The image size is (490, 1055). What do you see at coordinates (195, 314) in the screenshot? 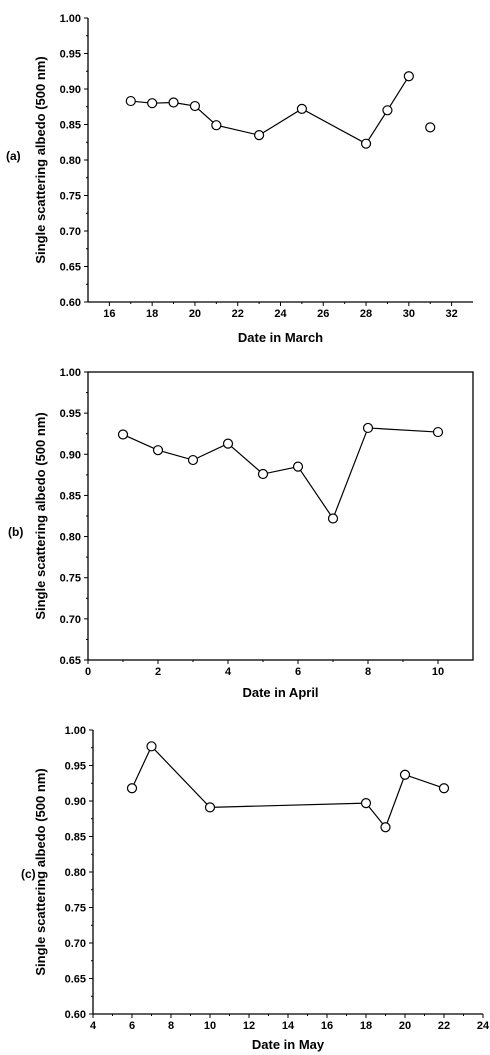
I see `chart-a-x-tick-label: 20` at bounding box center [195, 314].